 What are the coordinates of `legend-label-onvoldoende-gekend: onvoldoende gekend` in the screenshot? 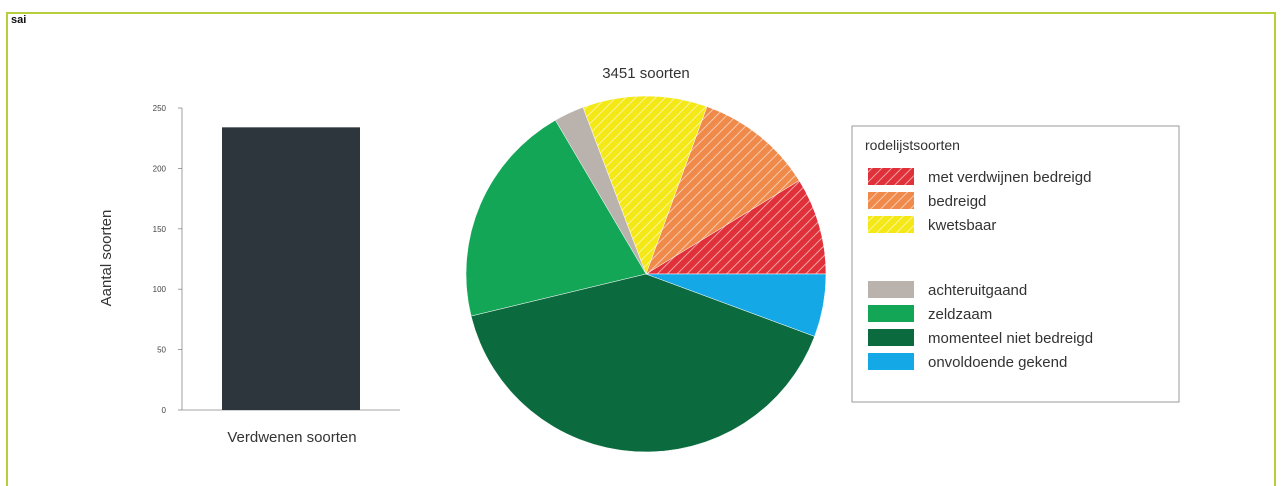 It's located at (997, 362).